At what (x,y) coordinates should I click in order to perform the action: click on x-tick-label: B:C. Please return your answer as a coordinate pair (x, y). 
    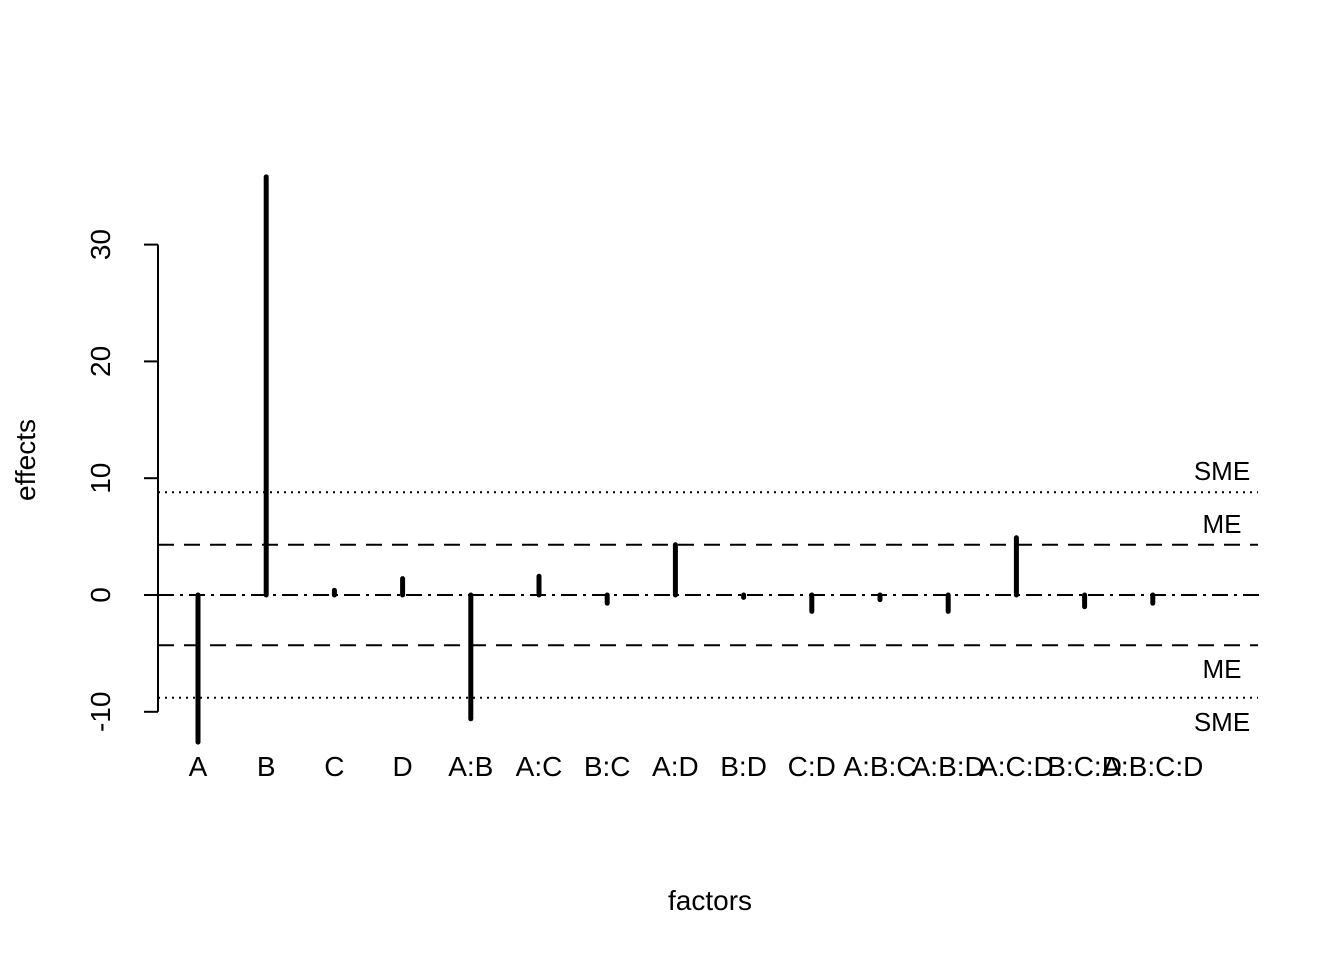
    Looking at the image, I should click on (607, 766).